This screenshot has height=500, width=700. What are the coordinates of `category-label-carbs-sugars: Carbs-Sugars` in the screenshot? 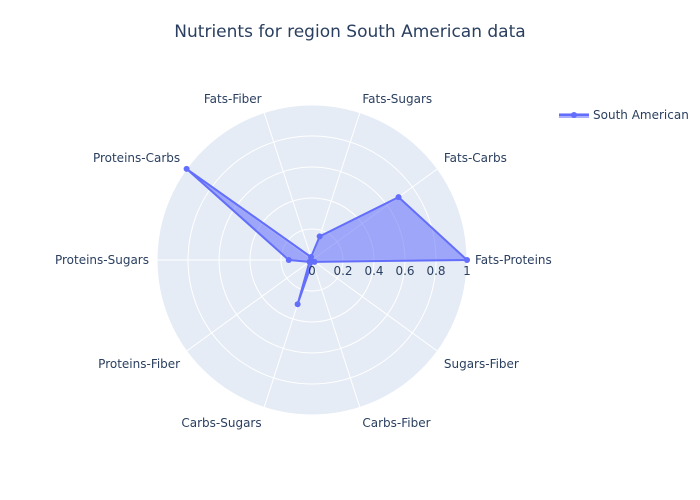 It's located at (221, 423).